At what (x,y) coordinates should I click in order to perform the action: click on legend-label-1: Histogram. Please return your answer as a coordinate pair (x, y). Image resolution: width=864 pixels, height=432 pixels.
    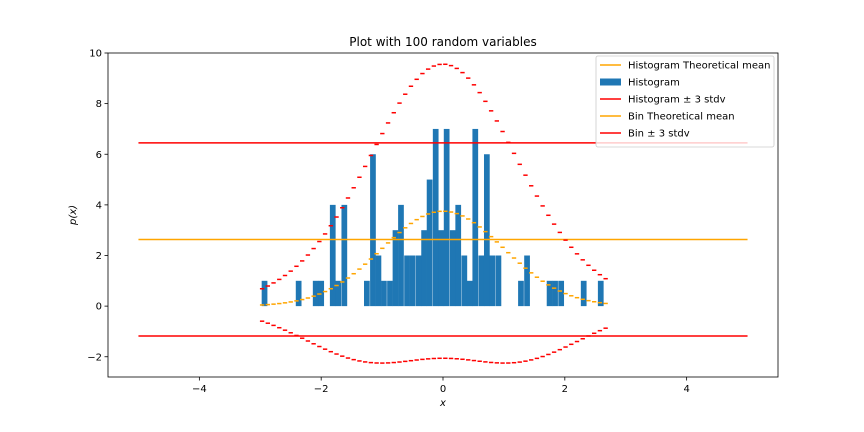
    Looking at the image, I should click on (654, 83).